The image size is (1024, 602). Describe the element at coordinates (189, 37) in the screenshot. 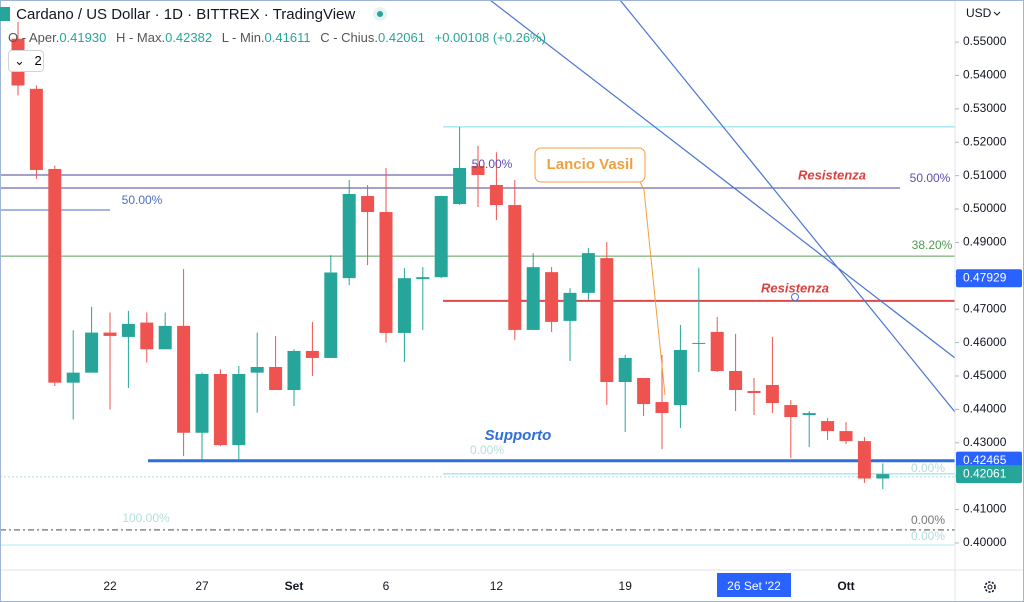

I see `legend-value: 0.42382` at that location.